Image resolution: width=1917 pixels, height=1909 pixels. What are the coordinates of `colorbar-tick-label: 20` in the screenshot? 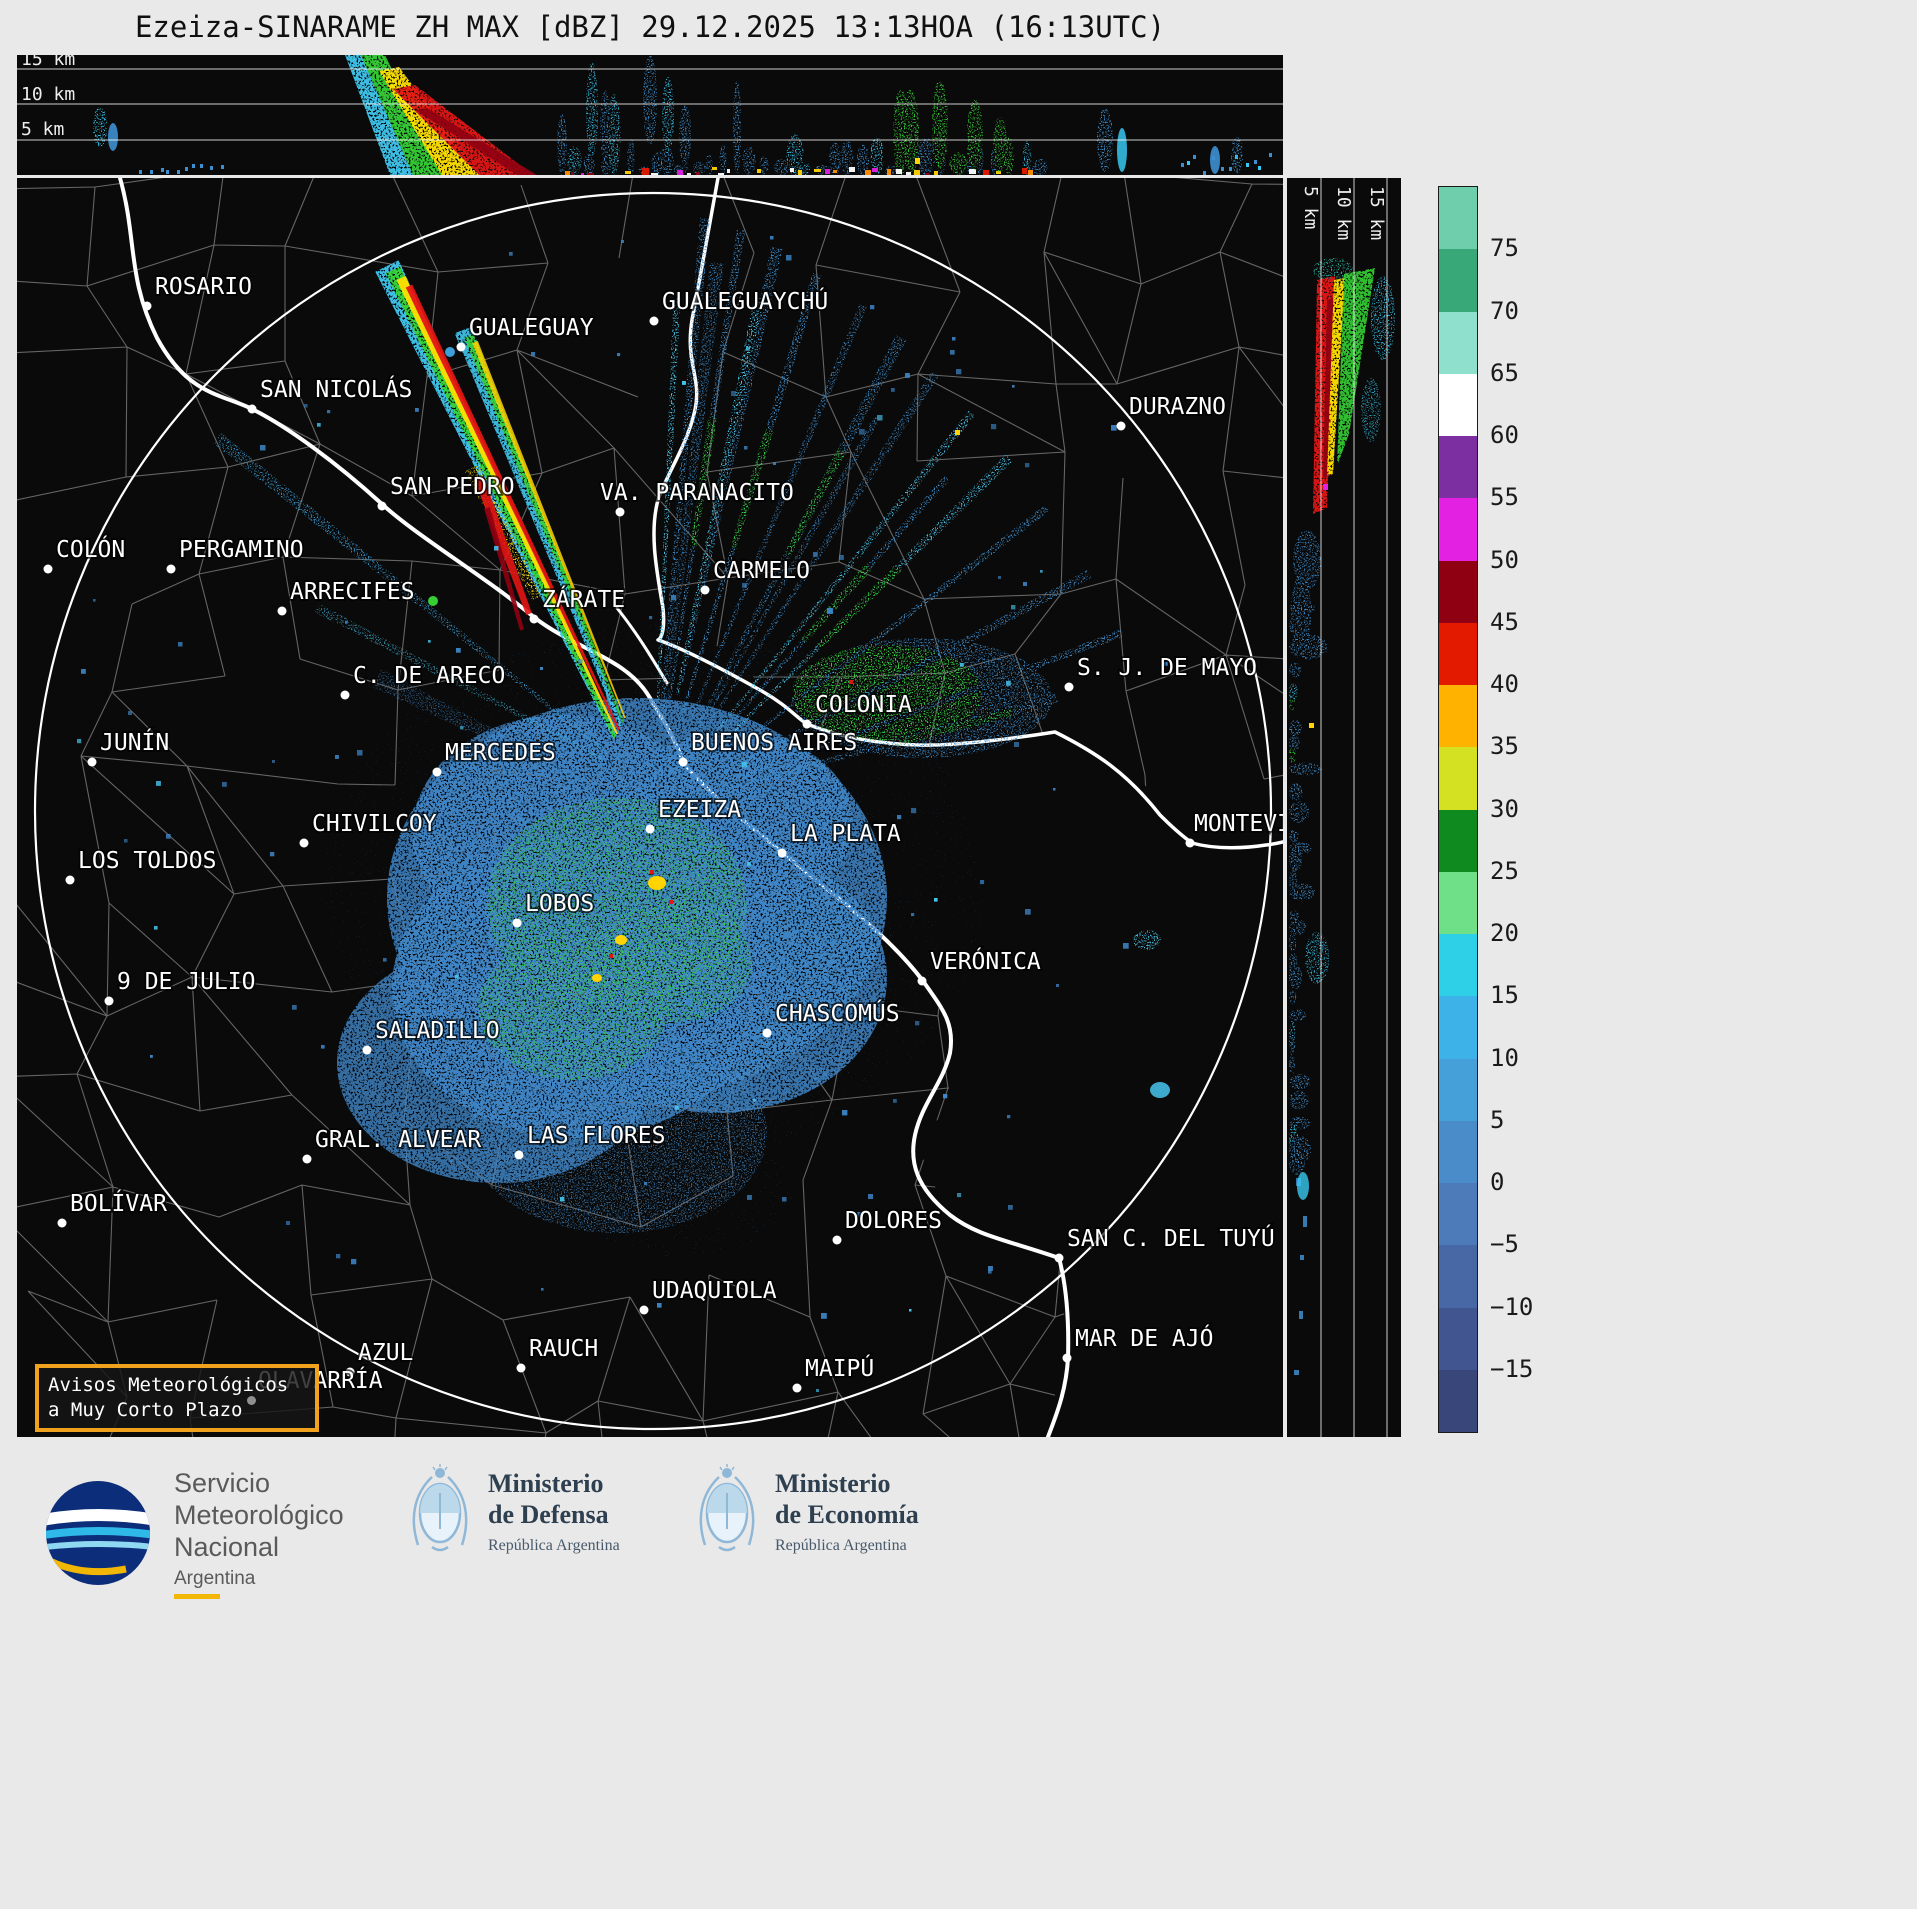 It's located at (1504, 933).